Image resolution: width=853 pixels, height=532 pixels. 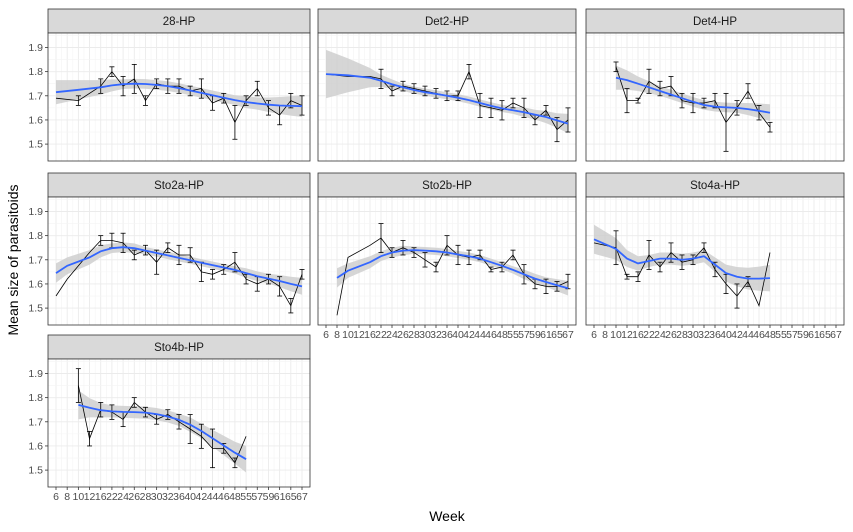 What do you see at coordinates (447, 186) in the screenshot?
I see `facet-strip-label: Sto2b-HP` at bounding box center [447, 186].